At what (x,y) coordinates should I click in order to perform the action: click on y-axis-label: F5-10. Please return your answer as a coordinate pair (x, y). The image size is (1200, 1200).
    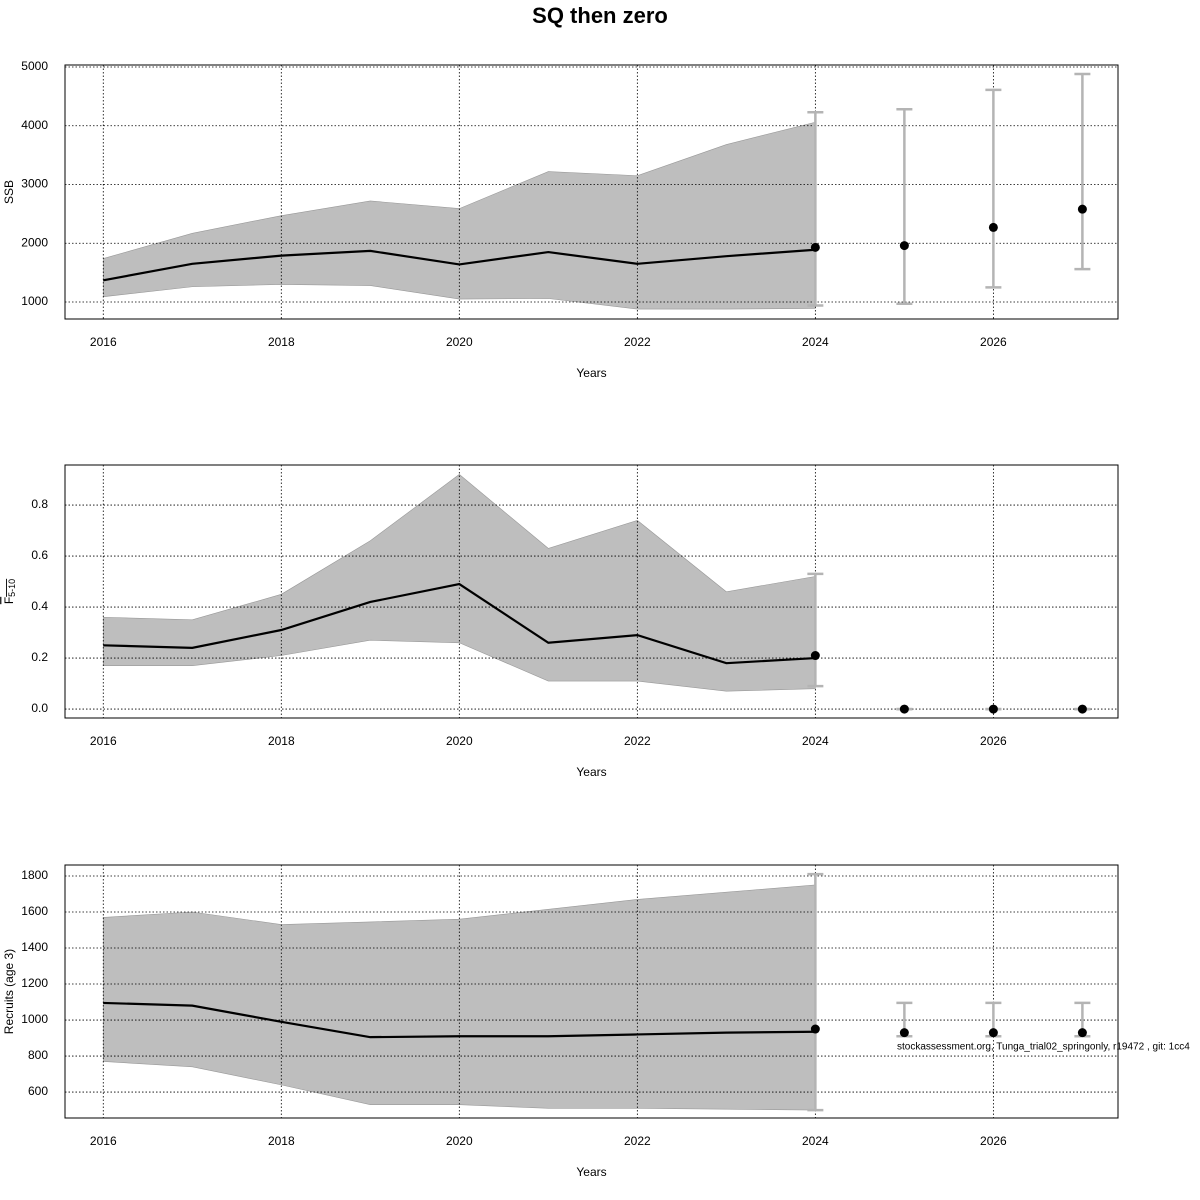
    Looking at the image, I should click on (9, 591).